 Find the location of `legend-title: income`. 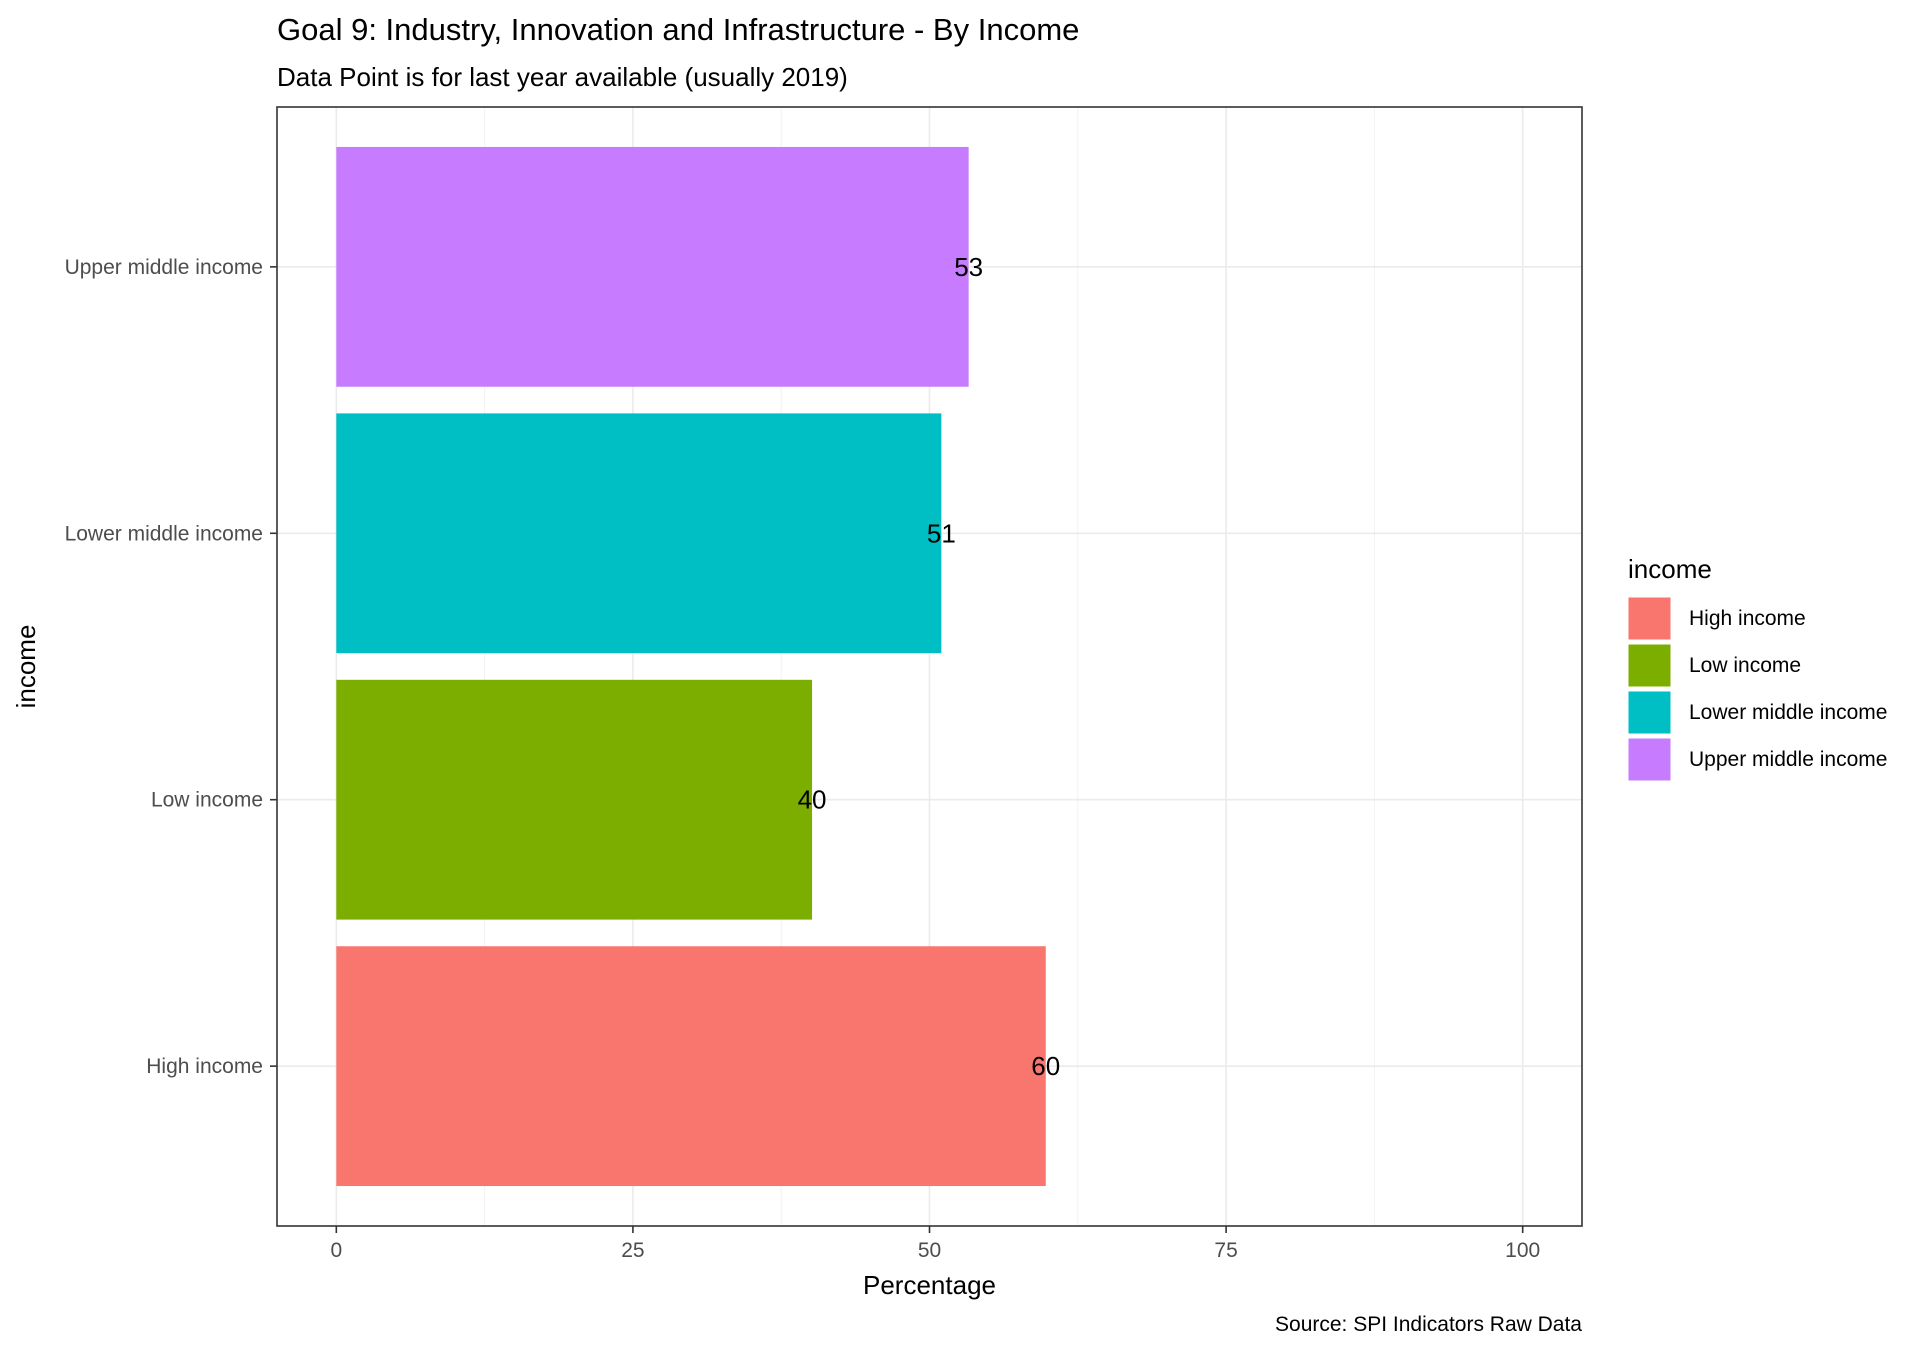

legend-title: income is located at coordinates (1670, 569).